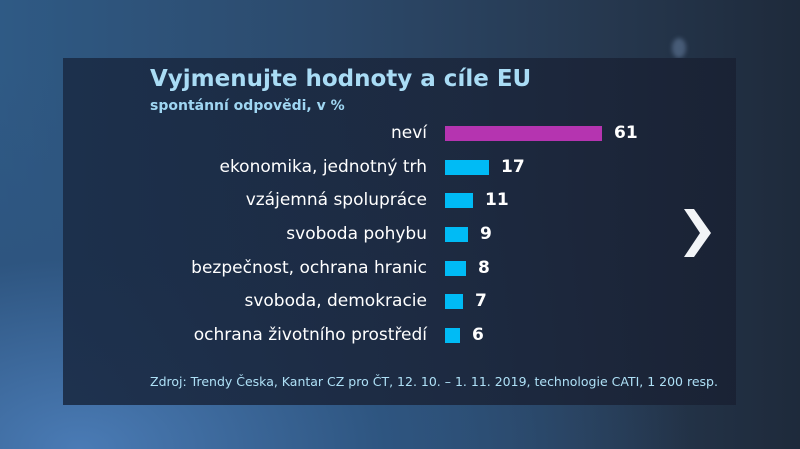  Describe the element at coordinates (513, 167) in the screenshot. I see `bar-value: 17` at that location.